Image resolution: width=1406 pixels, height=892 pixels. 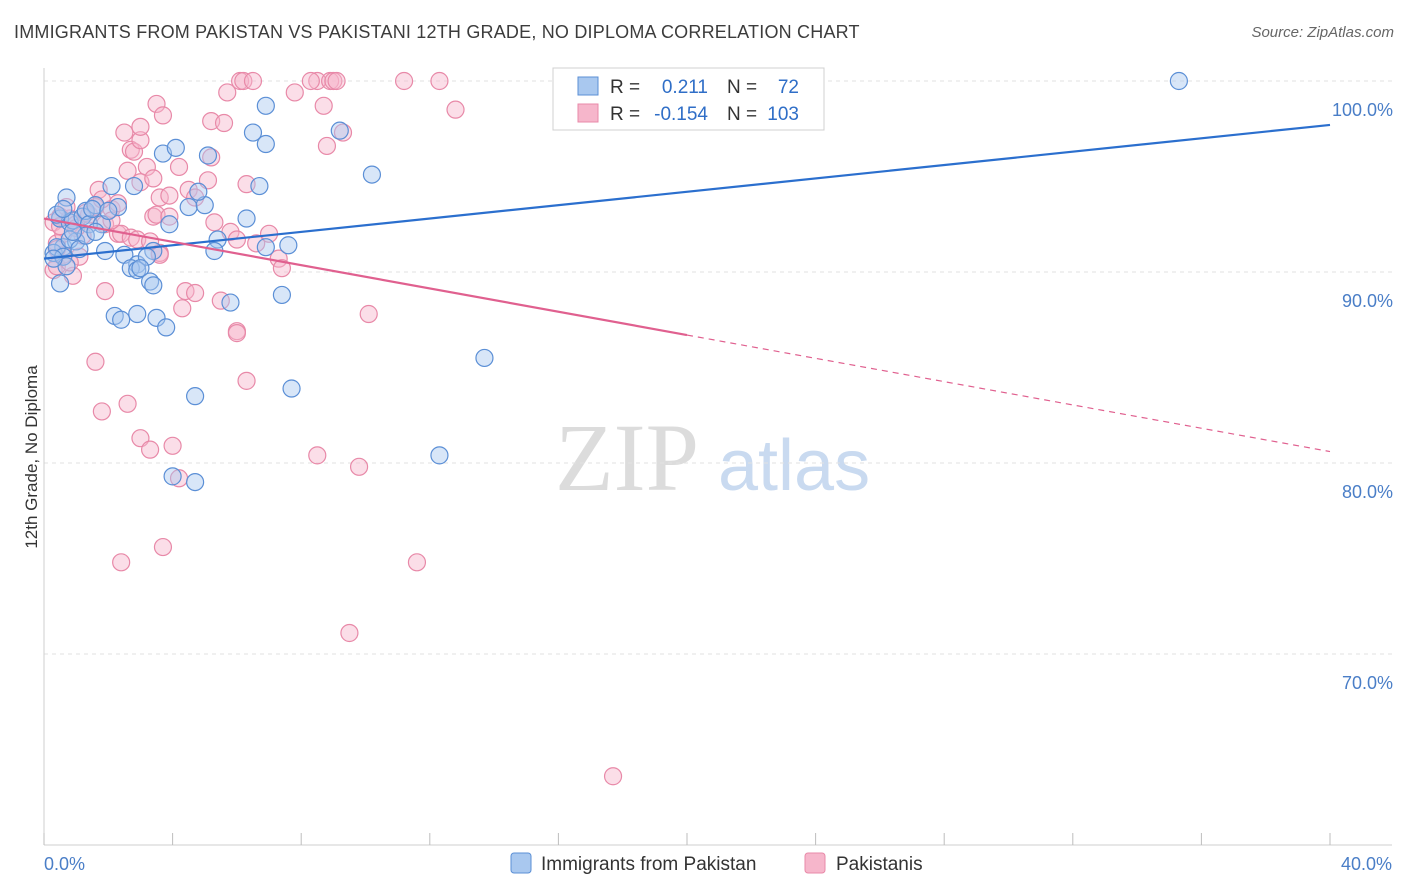 What do you see at coordinates (31, 457) in the screenshot?
I see `y-axis-label: 12th Grade, No Diploma` at bounding box center [31, 457].